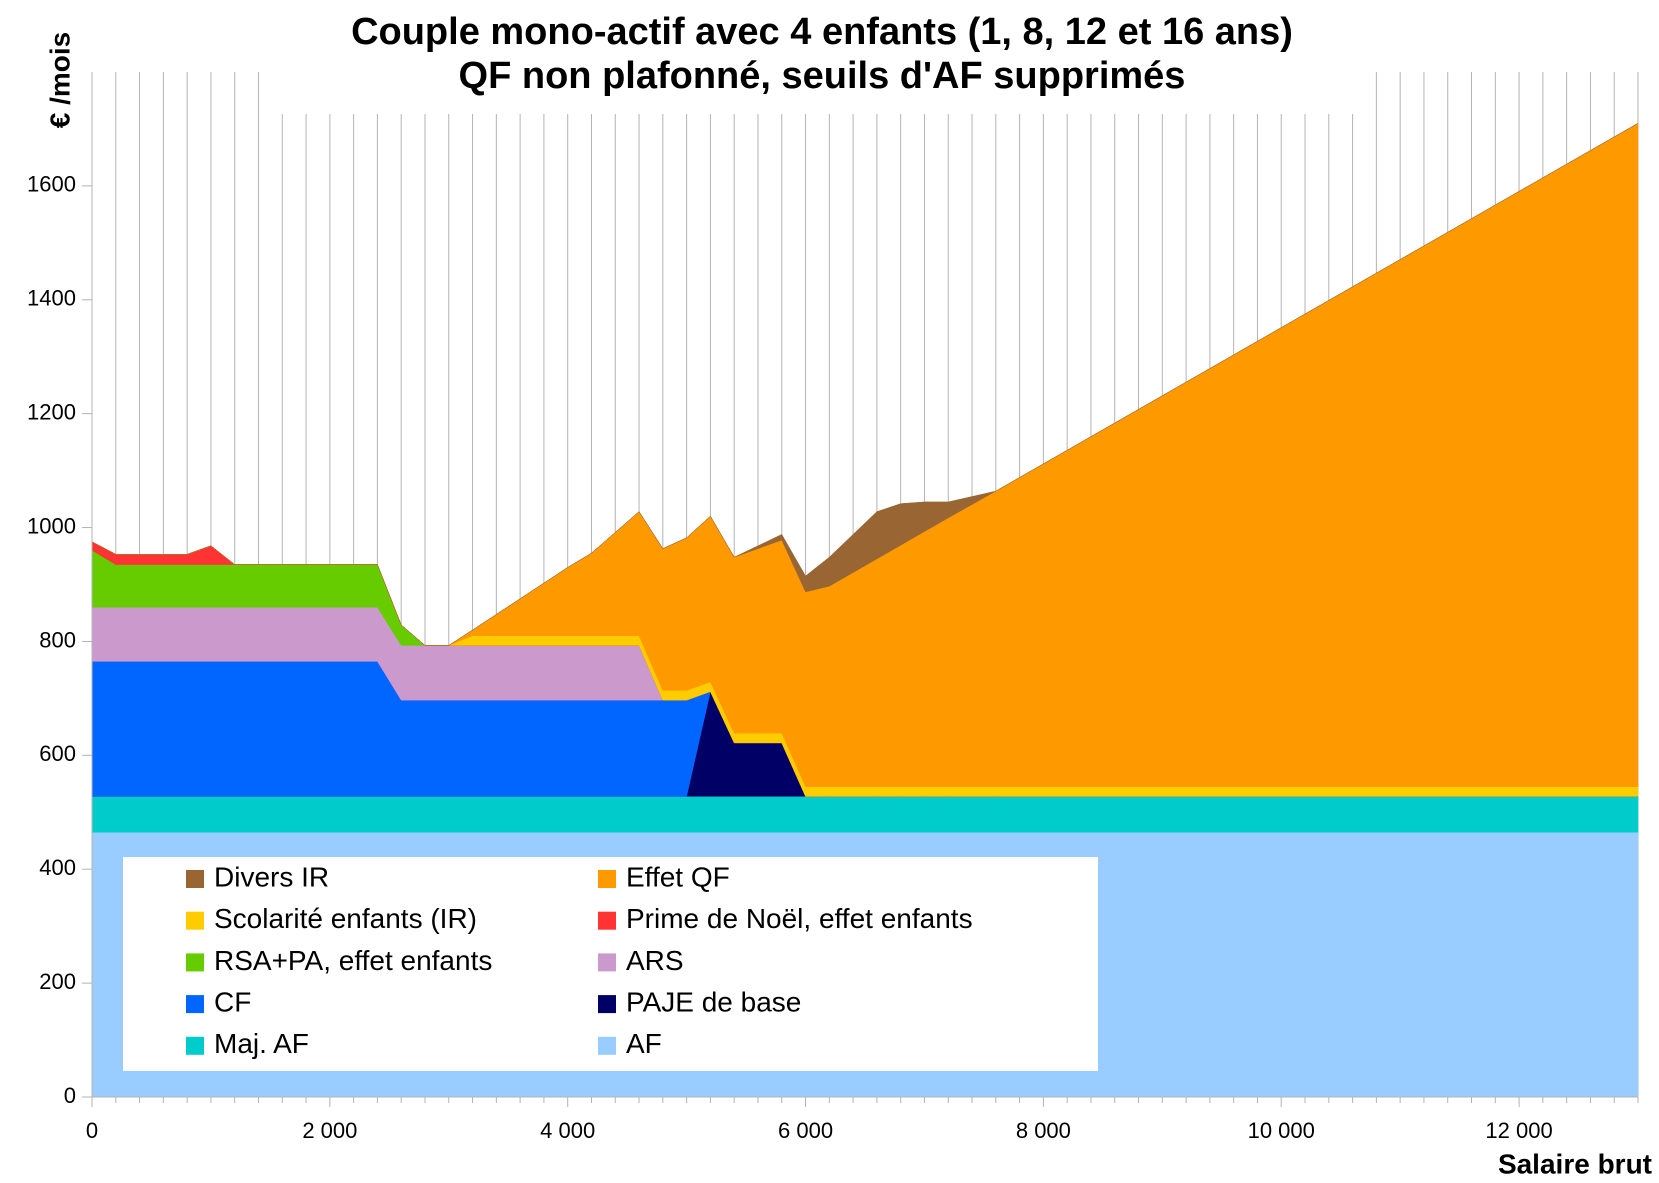 The width and height of the screenshot is (1659, 1183). What do you see at coordinates (865, 814) in the screenshot?
I see `area` at bounding box center [865, 814].